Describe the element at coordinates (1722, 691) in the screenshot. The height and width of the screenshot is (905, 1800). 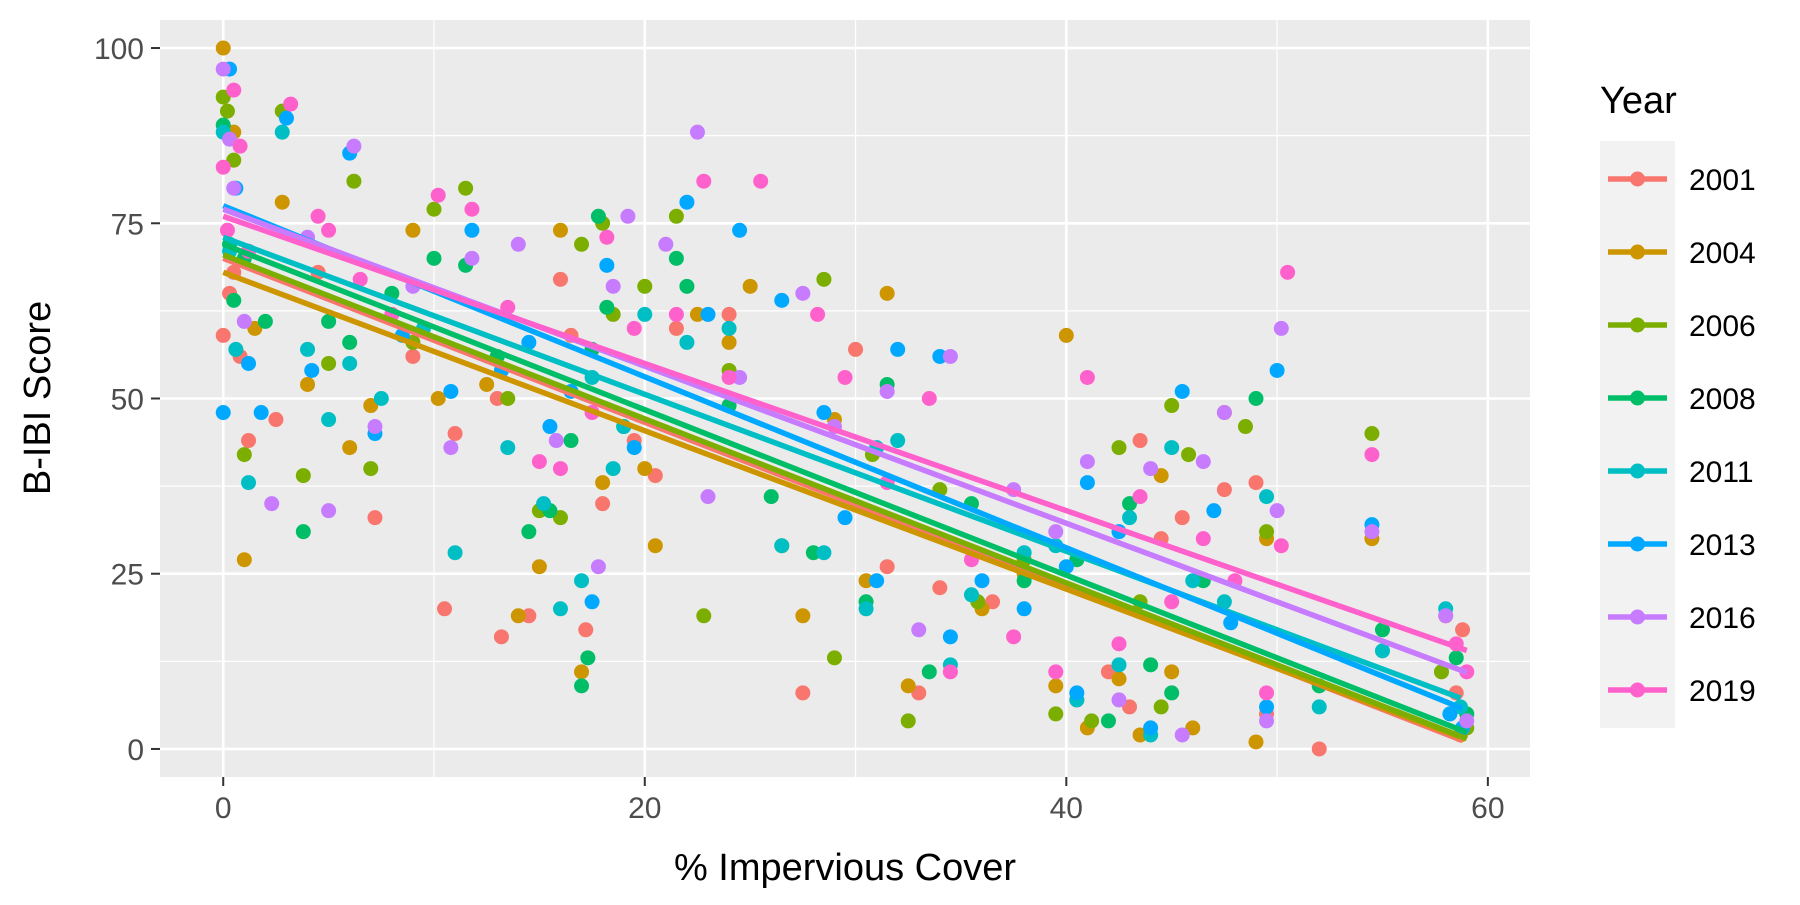
I see `legend-label-2019: 2019` at that location.